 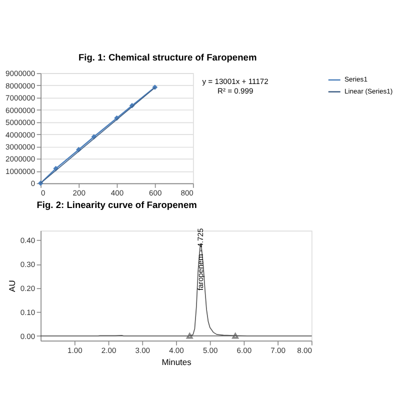 What do you see at coordinates (21, 73) in the screenshot?
I see `y-tick-label: 9000000` at bounding box center [21, 73].